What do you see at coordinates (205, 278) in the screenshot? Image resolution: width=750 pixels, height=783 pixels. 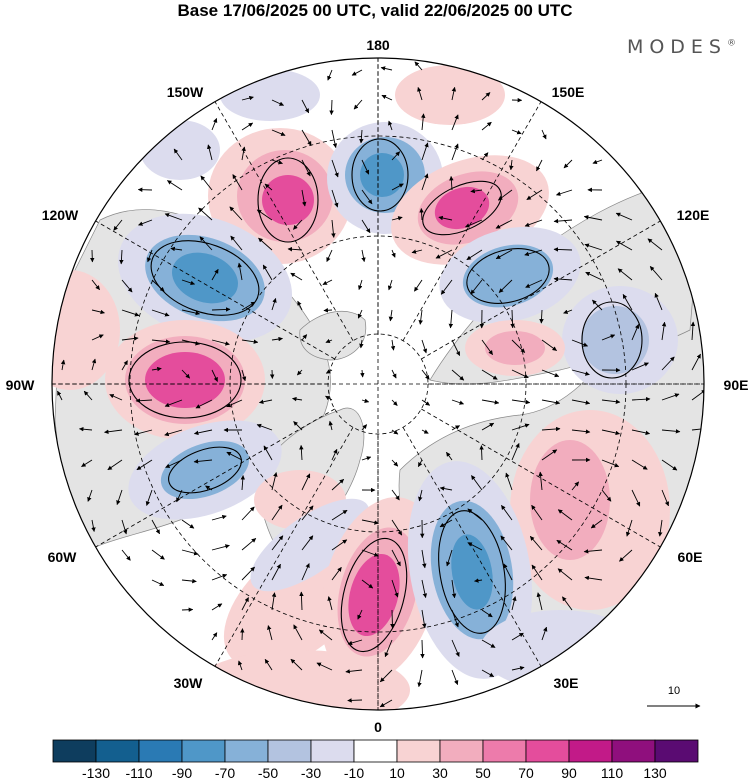 I see `negative-anomaly-110w` at bounding box center [205, 278].